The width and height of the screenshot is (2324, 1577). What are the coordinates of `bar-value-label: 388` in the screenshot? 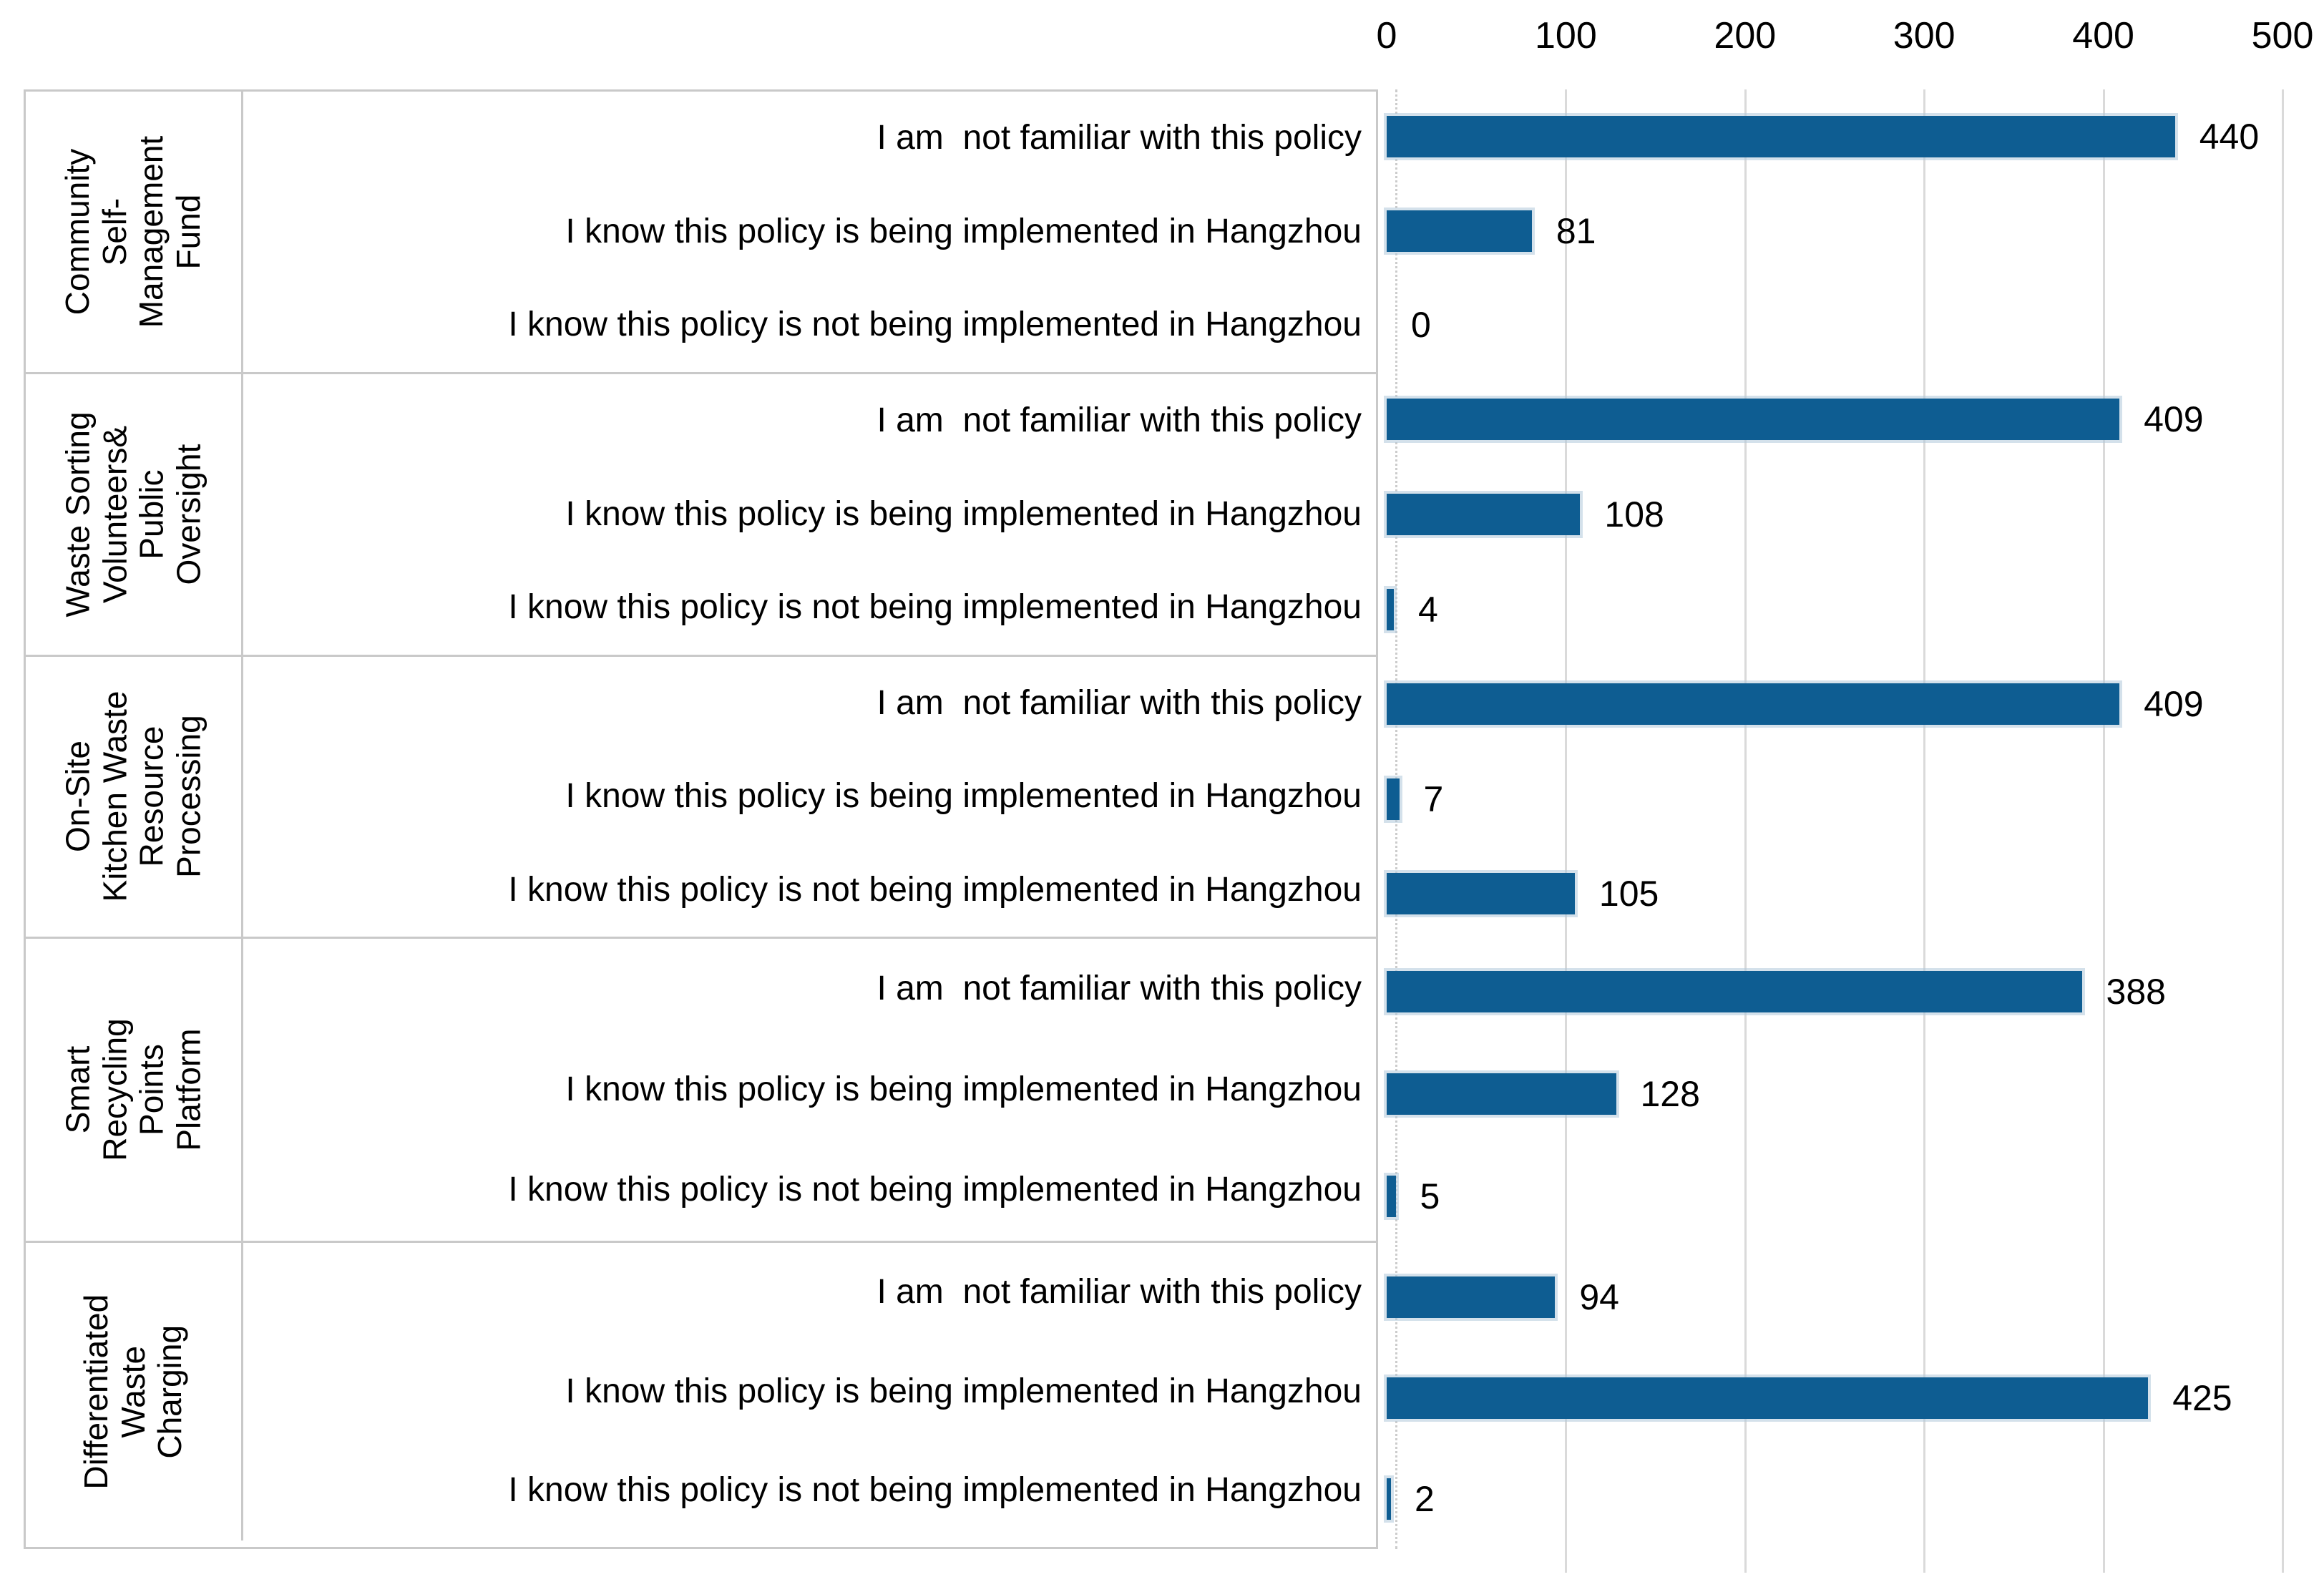 It's located at (2136, 992).